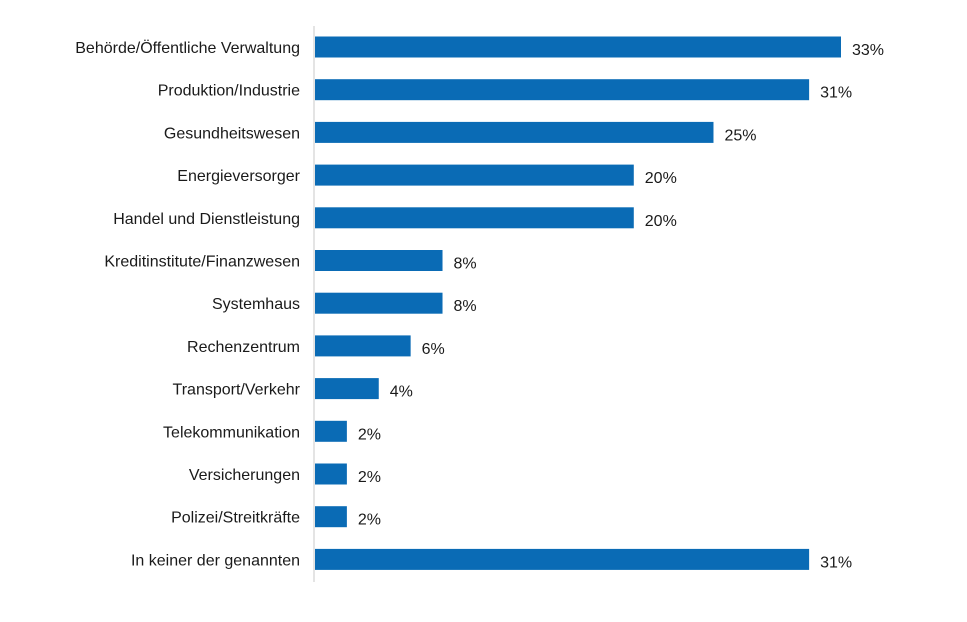 The image size is (967, 622). Describe the element at coordinates (433, 349) in the screenshot. I see `data-label: 6%` at that location.